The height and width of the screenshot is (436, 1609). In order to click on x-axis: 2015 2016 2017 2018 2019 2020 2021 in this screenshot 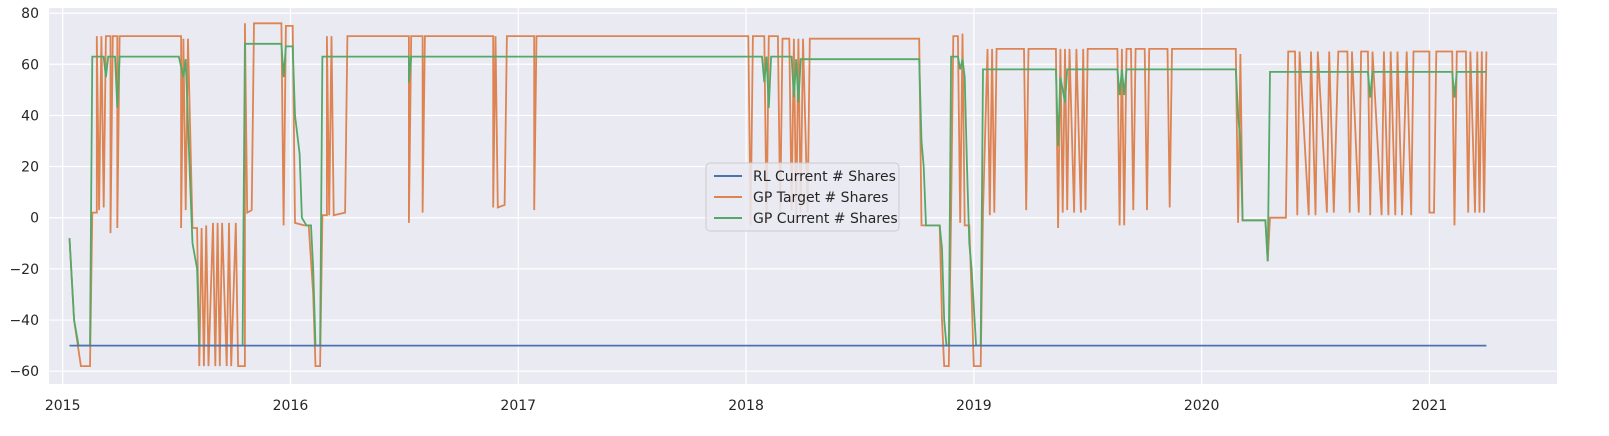, I will do `click(746, 406)`.